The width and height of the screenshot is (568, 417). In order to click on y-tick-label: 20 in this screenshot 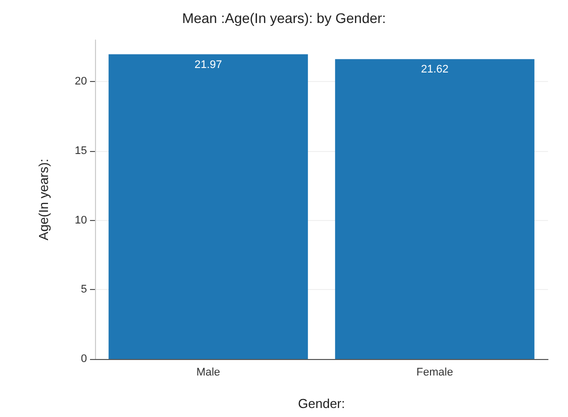, I will do `click(80, 82)`.